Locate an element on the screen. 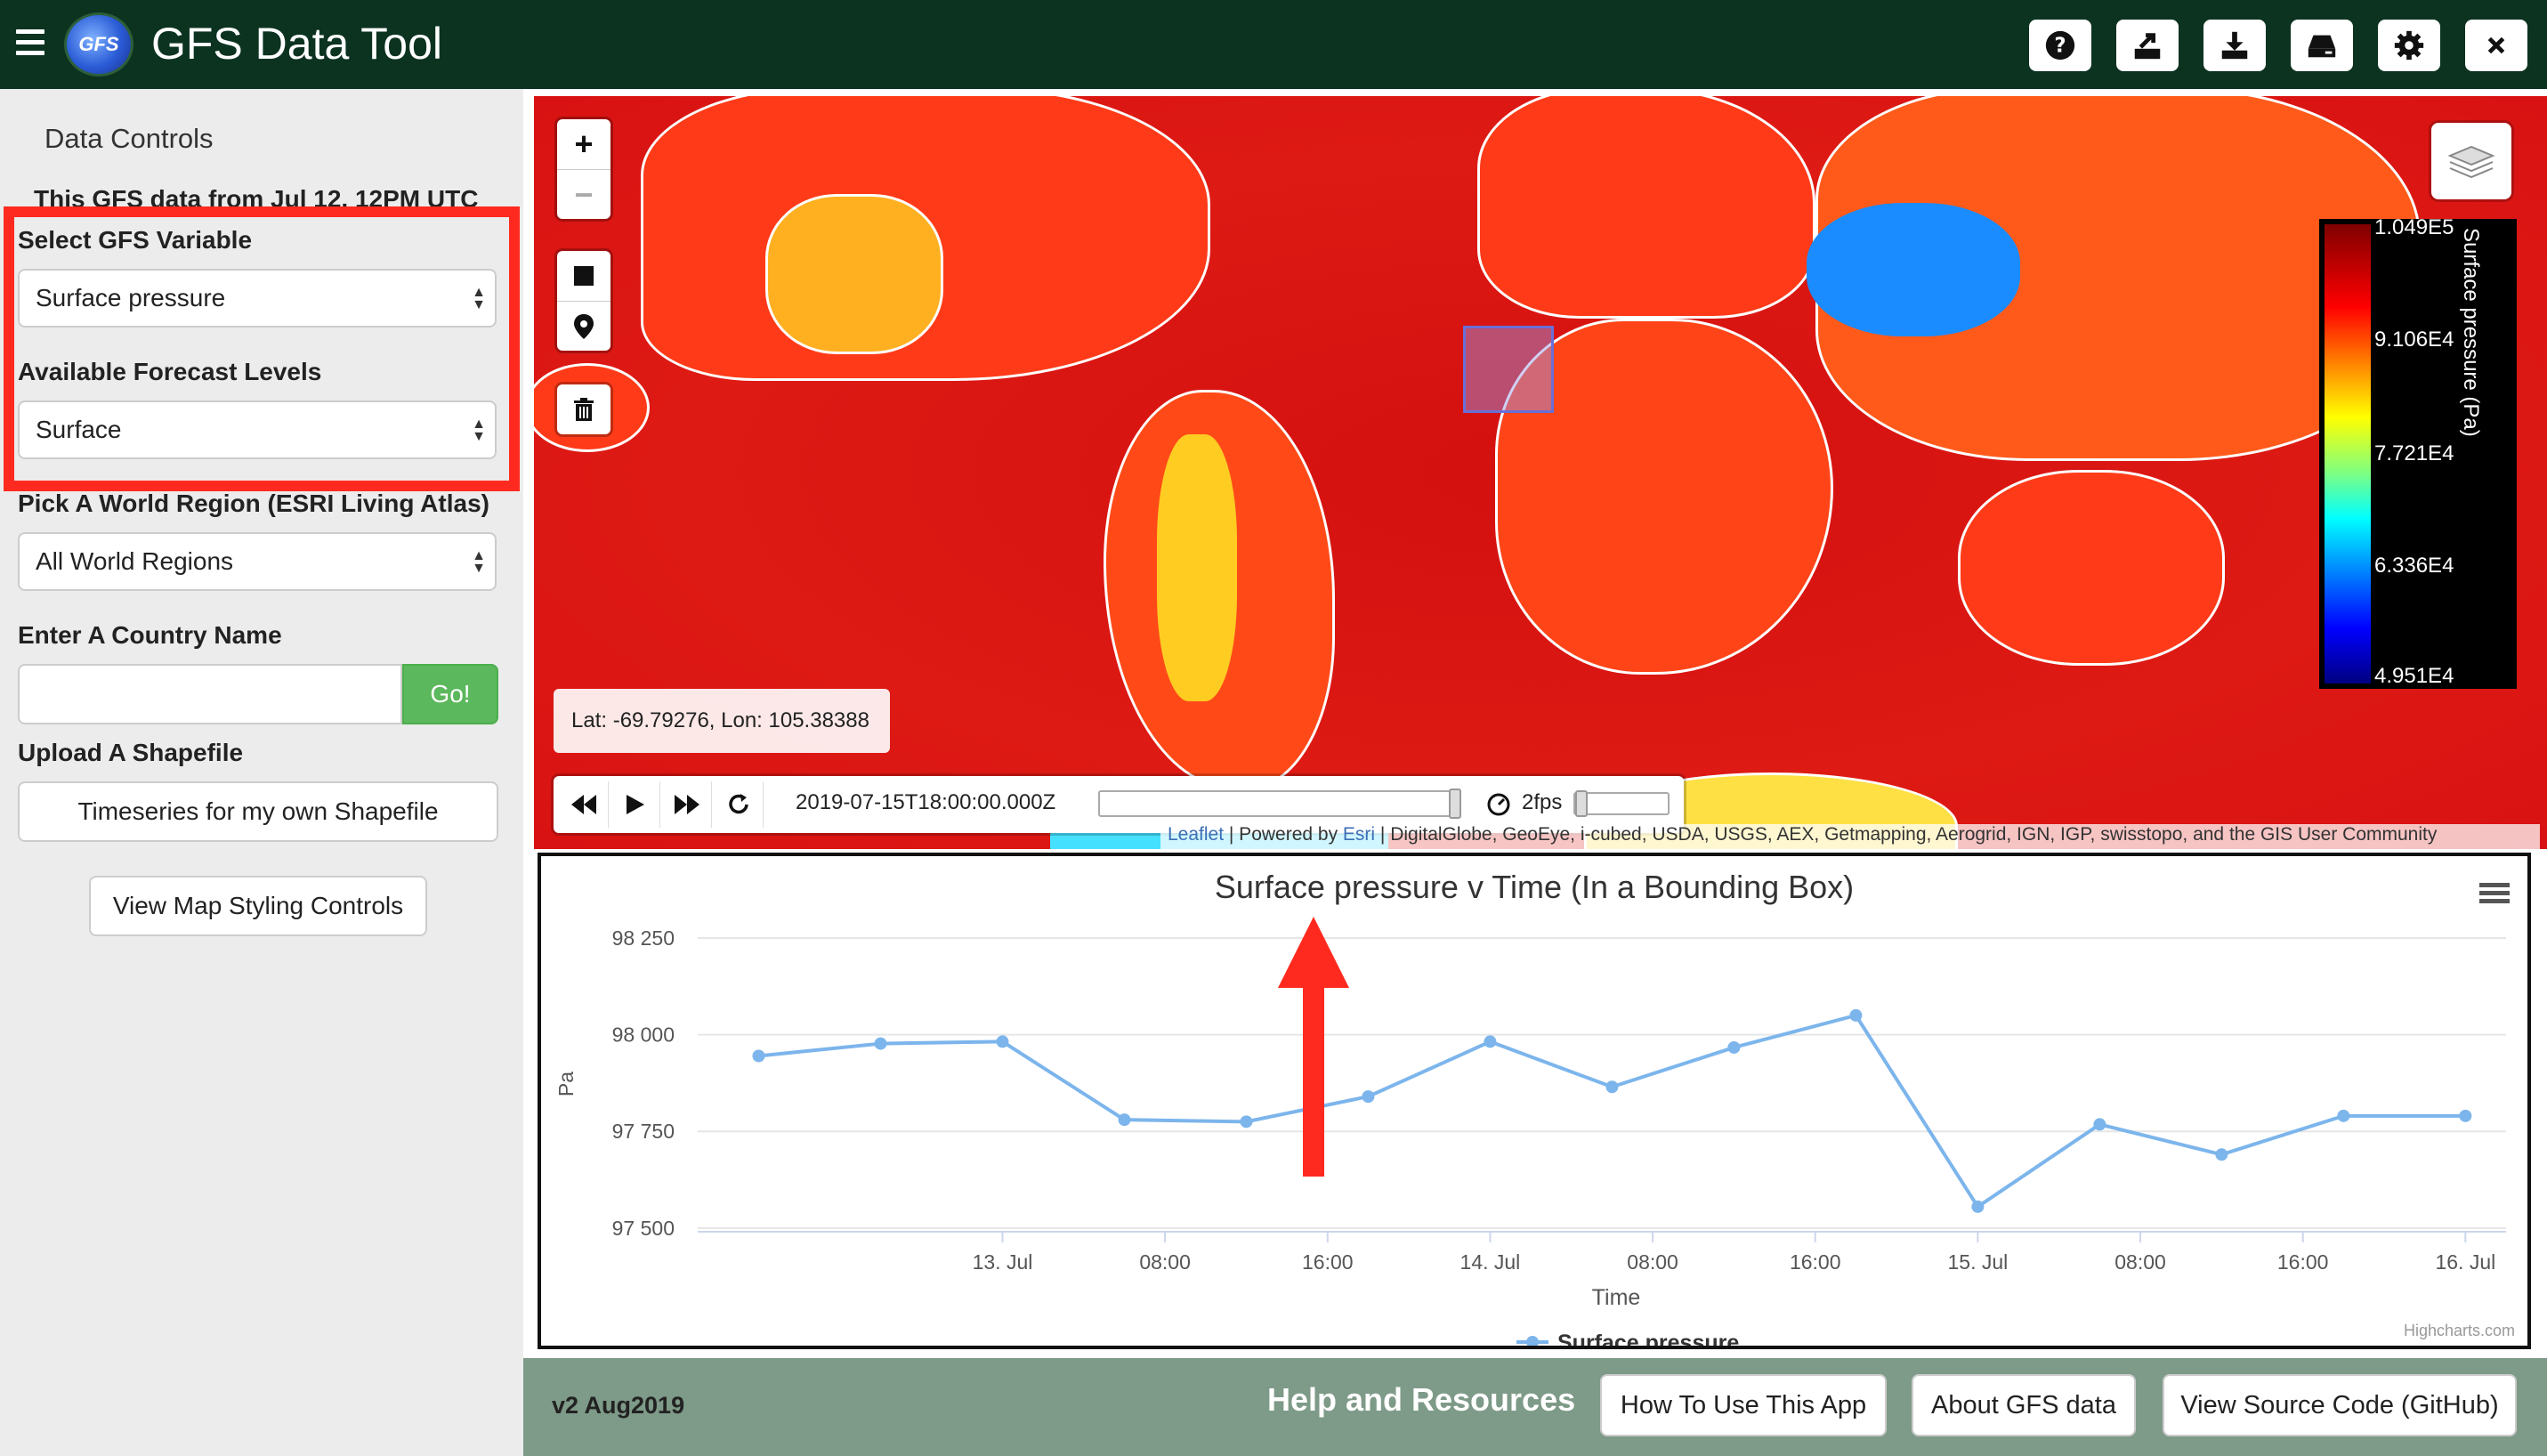  y-tick-label: 97 500 is located at coordinates (643, 1228).